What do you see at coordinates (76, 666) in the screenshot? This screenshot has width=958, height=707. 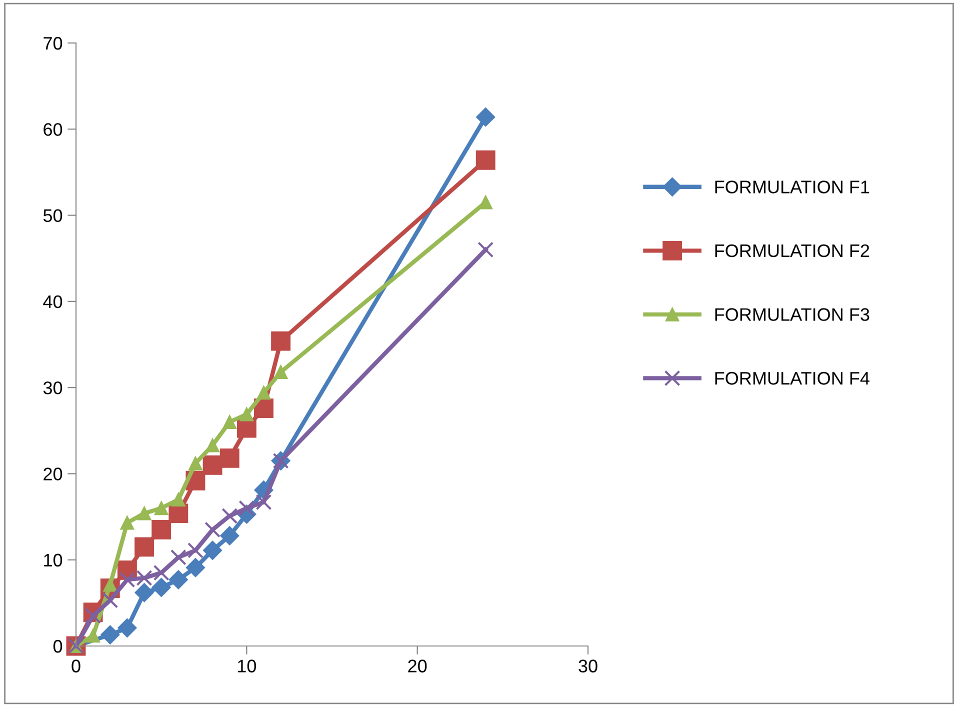 I see `x-tick-label: 0` at bounding box center [76, 666].